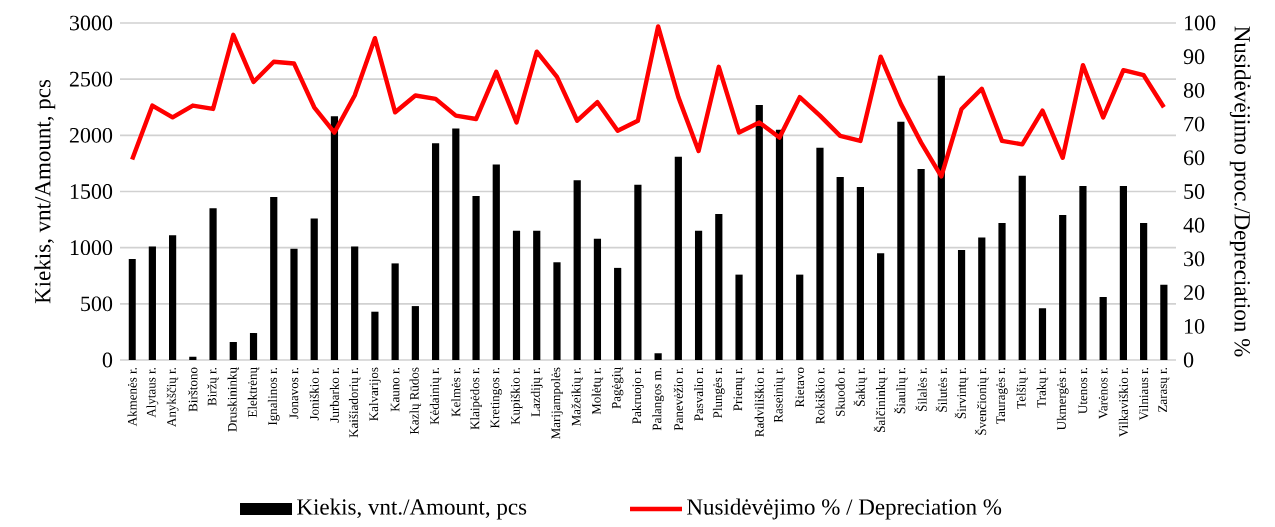  Describe the element at coordinates (107, 360) in the screenshot. I see `y-tick-label: 0` at that location.